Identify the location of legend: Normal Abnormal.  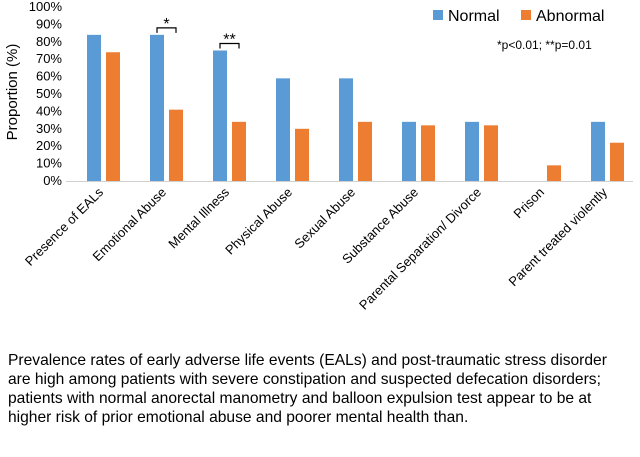
(518, 16).